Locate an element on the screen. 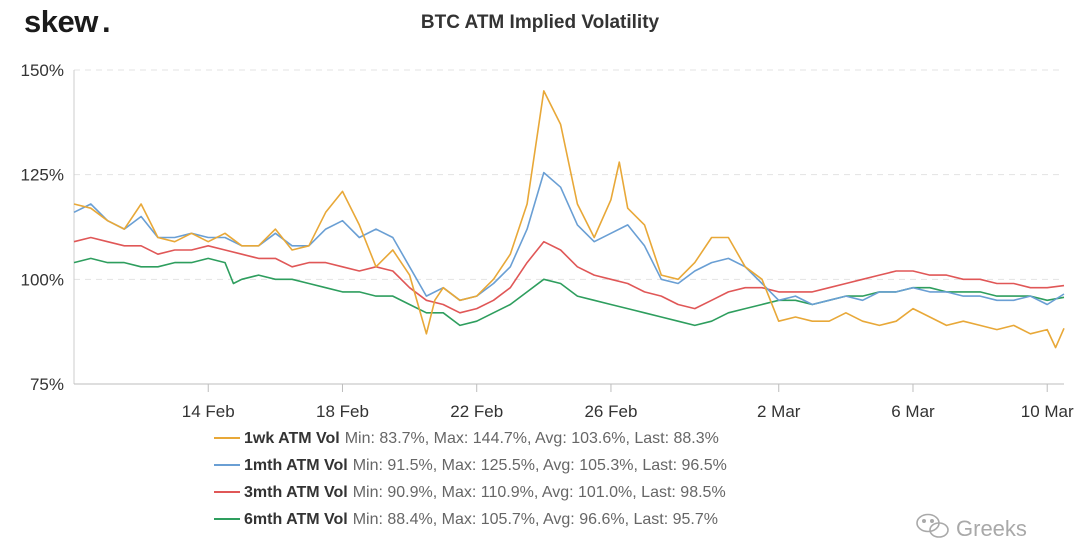  x-tick-label: 10 Mar is located at coordinates (1047, 411).